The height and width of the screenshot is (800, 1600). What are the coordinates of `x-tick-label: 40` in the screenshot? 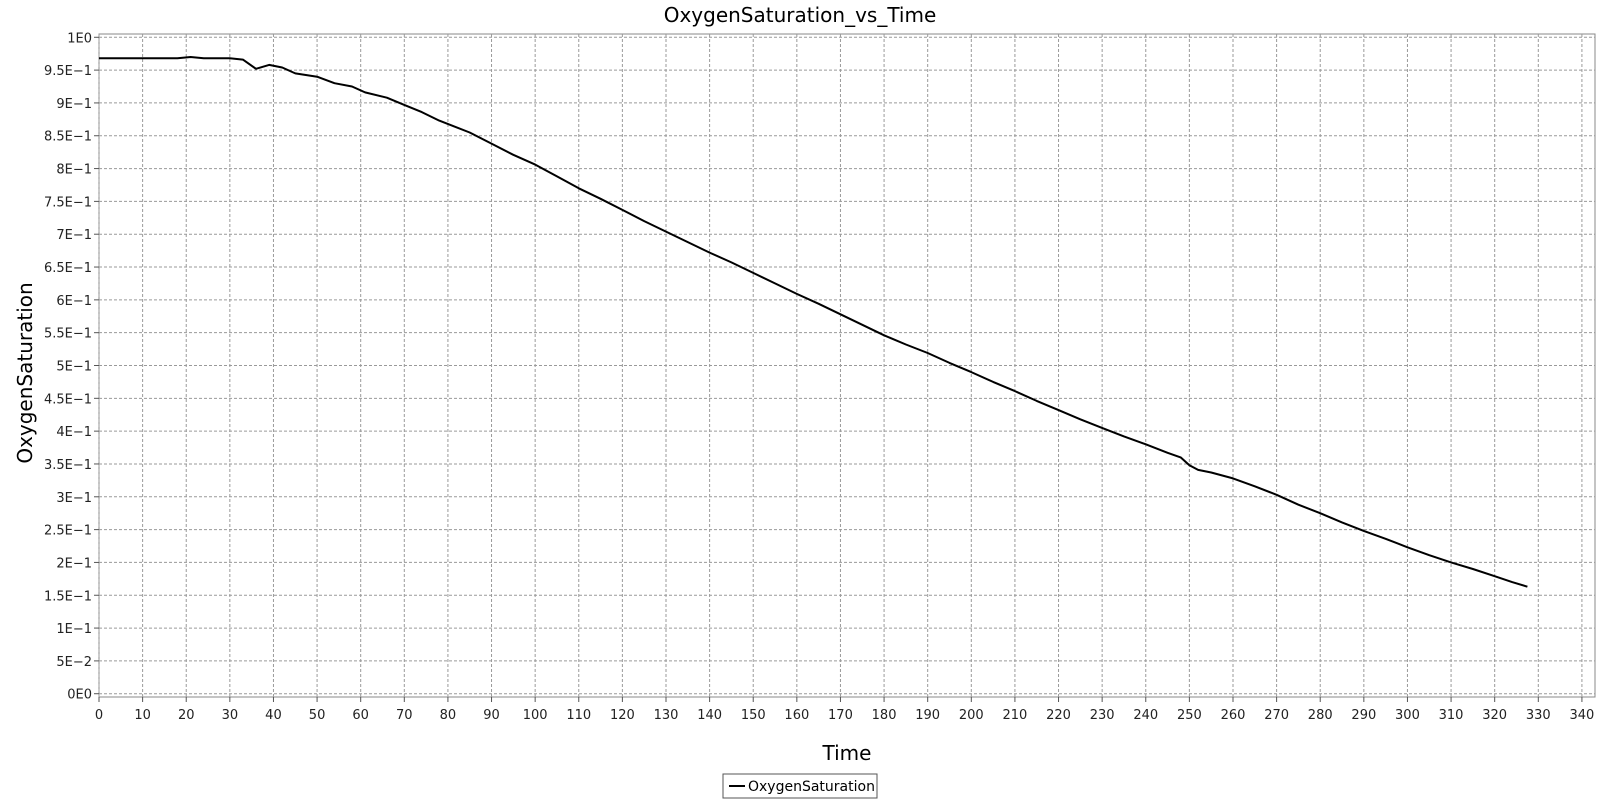 It's located at (273, 715).